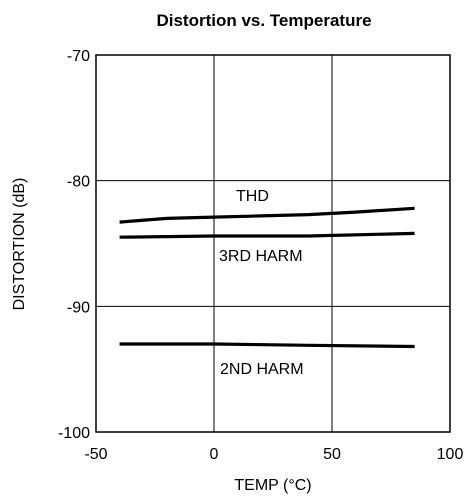  What do you see at coordinates (450, 454) in the screenshot?
I see `x-tick-label: 100` at bounding box center [450, 454].